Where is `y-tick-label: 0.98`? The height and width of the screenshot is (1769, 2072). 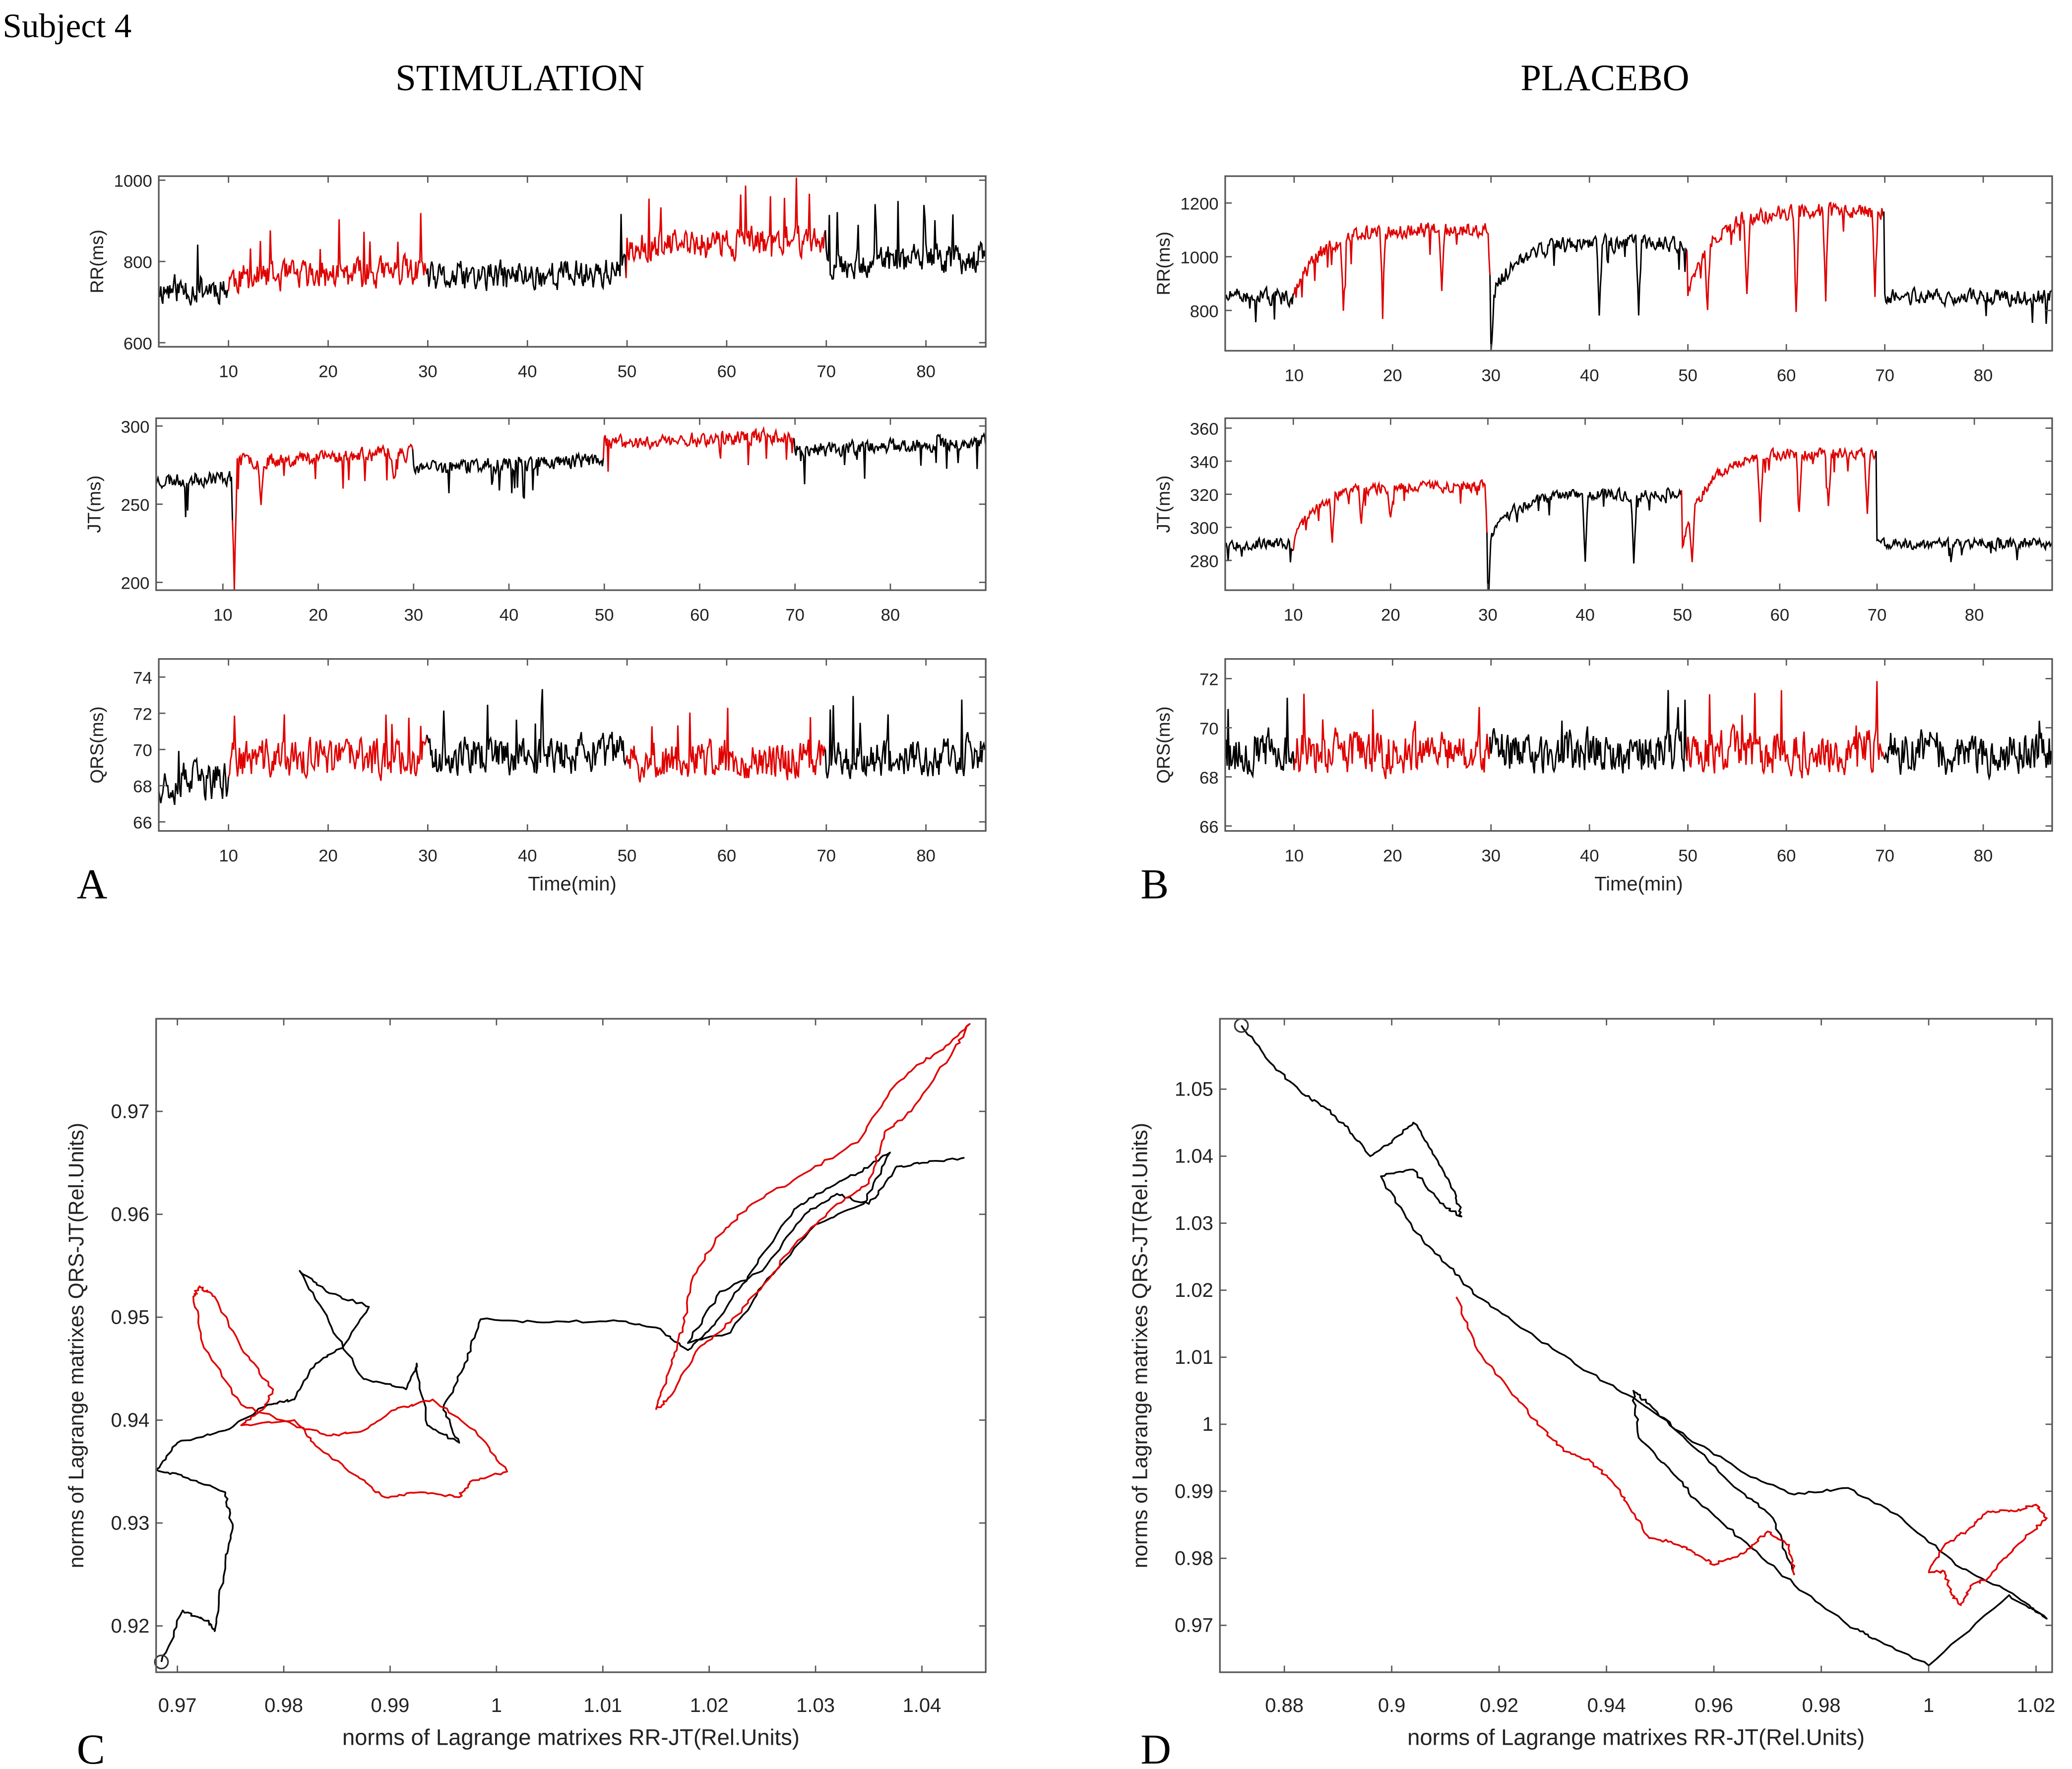 y-tick-label: 0.98 is located at coordinates (1194, 1558).